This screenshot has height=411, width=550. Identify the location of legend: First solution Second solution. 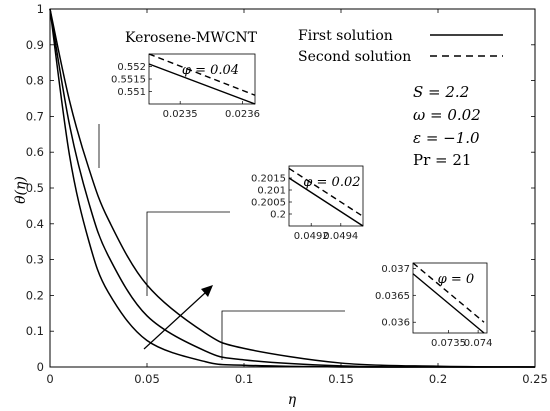
(400, 46).